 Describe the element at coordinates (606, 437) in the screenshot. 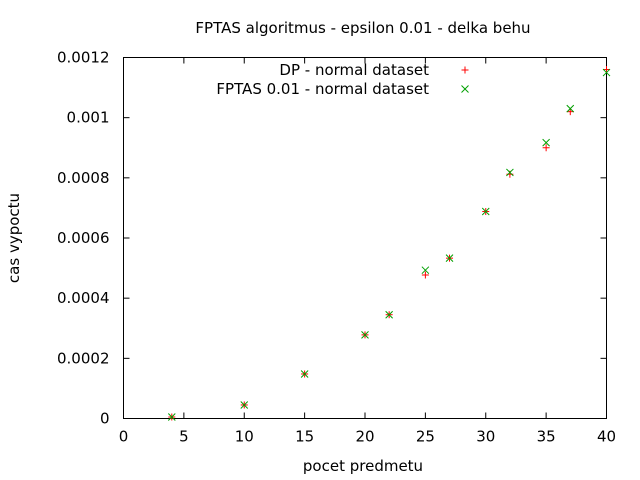

I see `x-tick-label: 40` at that location.